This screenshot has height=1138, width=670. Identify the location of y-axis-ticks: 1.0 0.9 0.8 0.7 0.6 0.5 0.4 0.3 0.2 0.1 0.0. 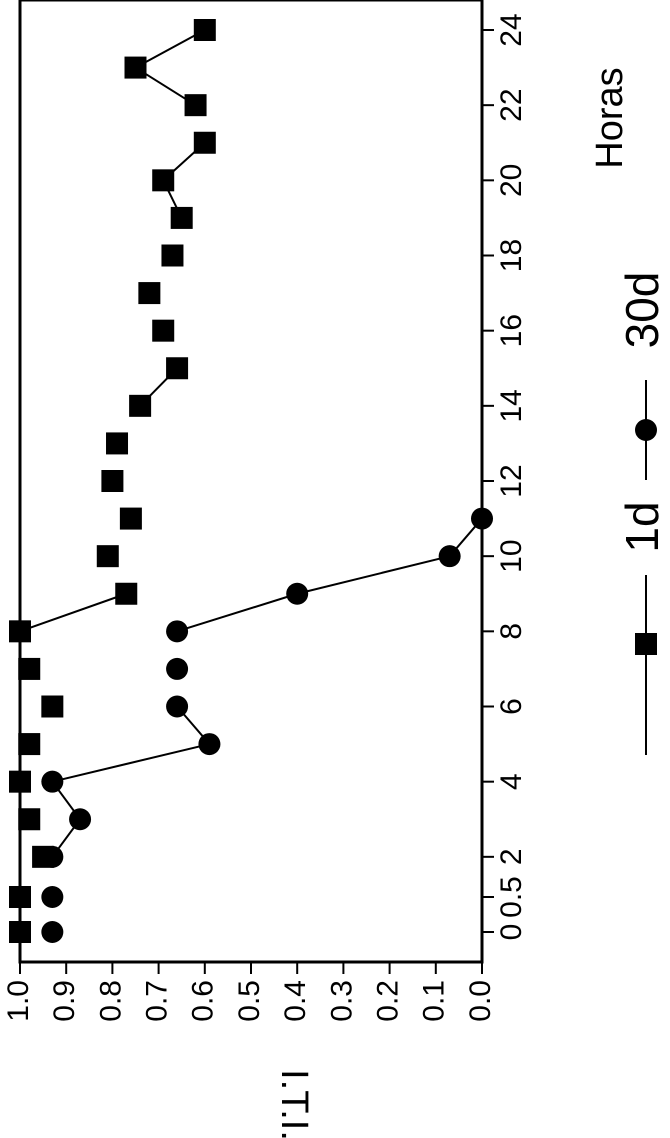
(249, 992).